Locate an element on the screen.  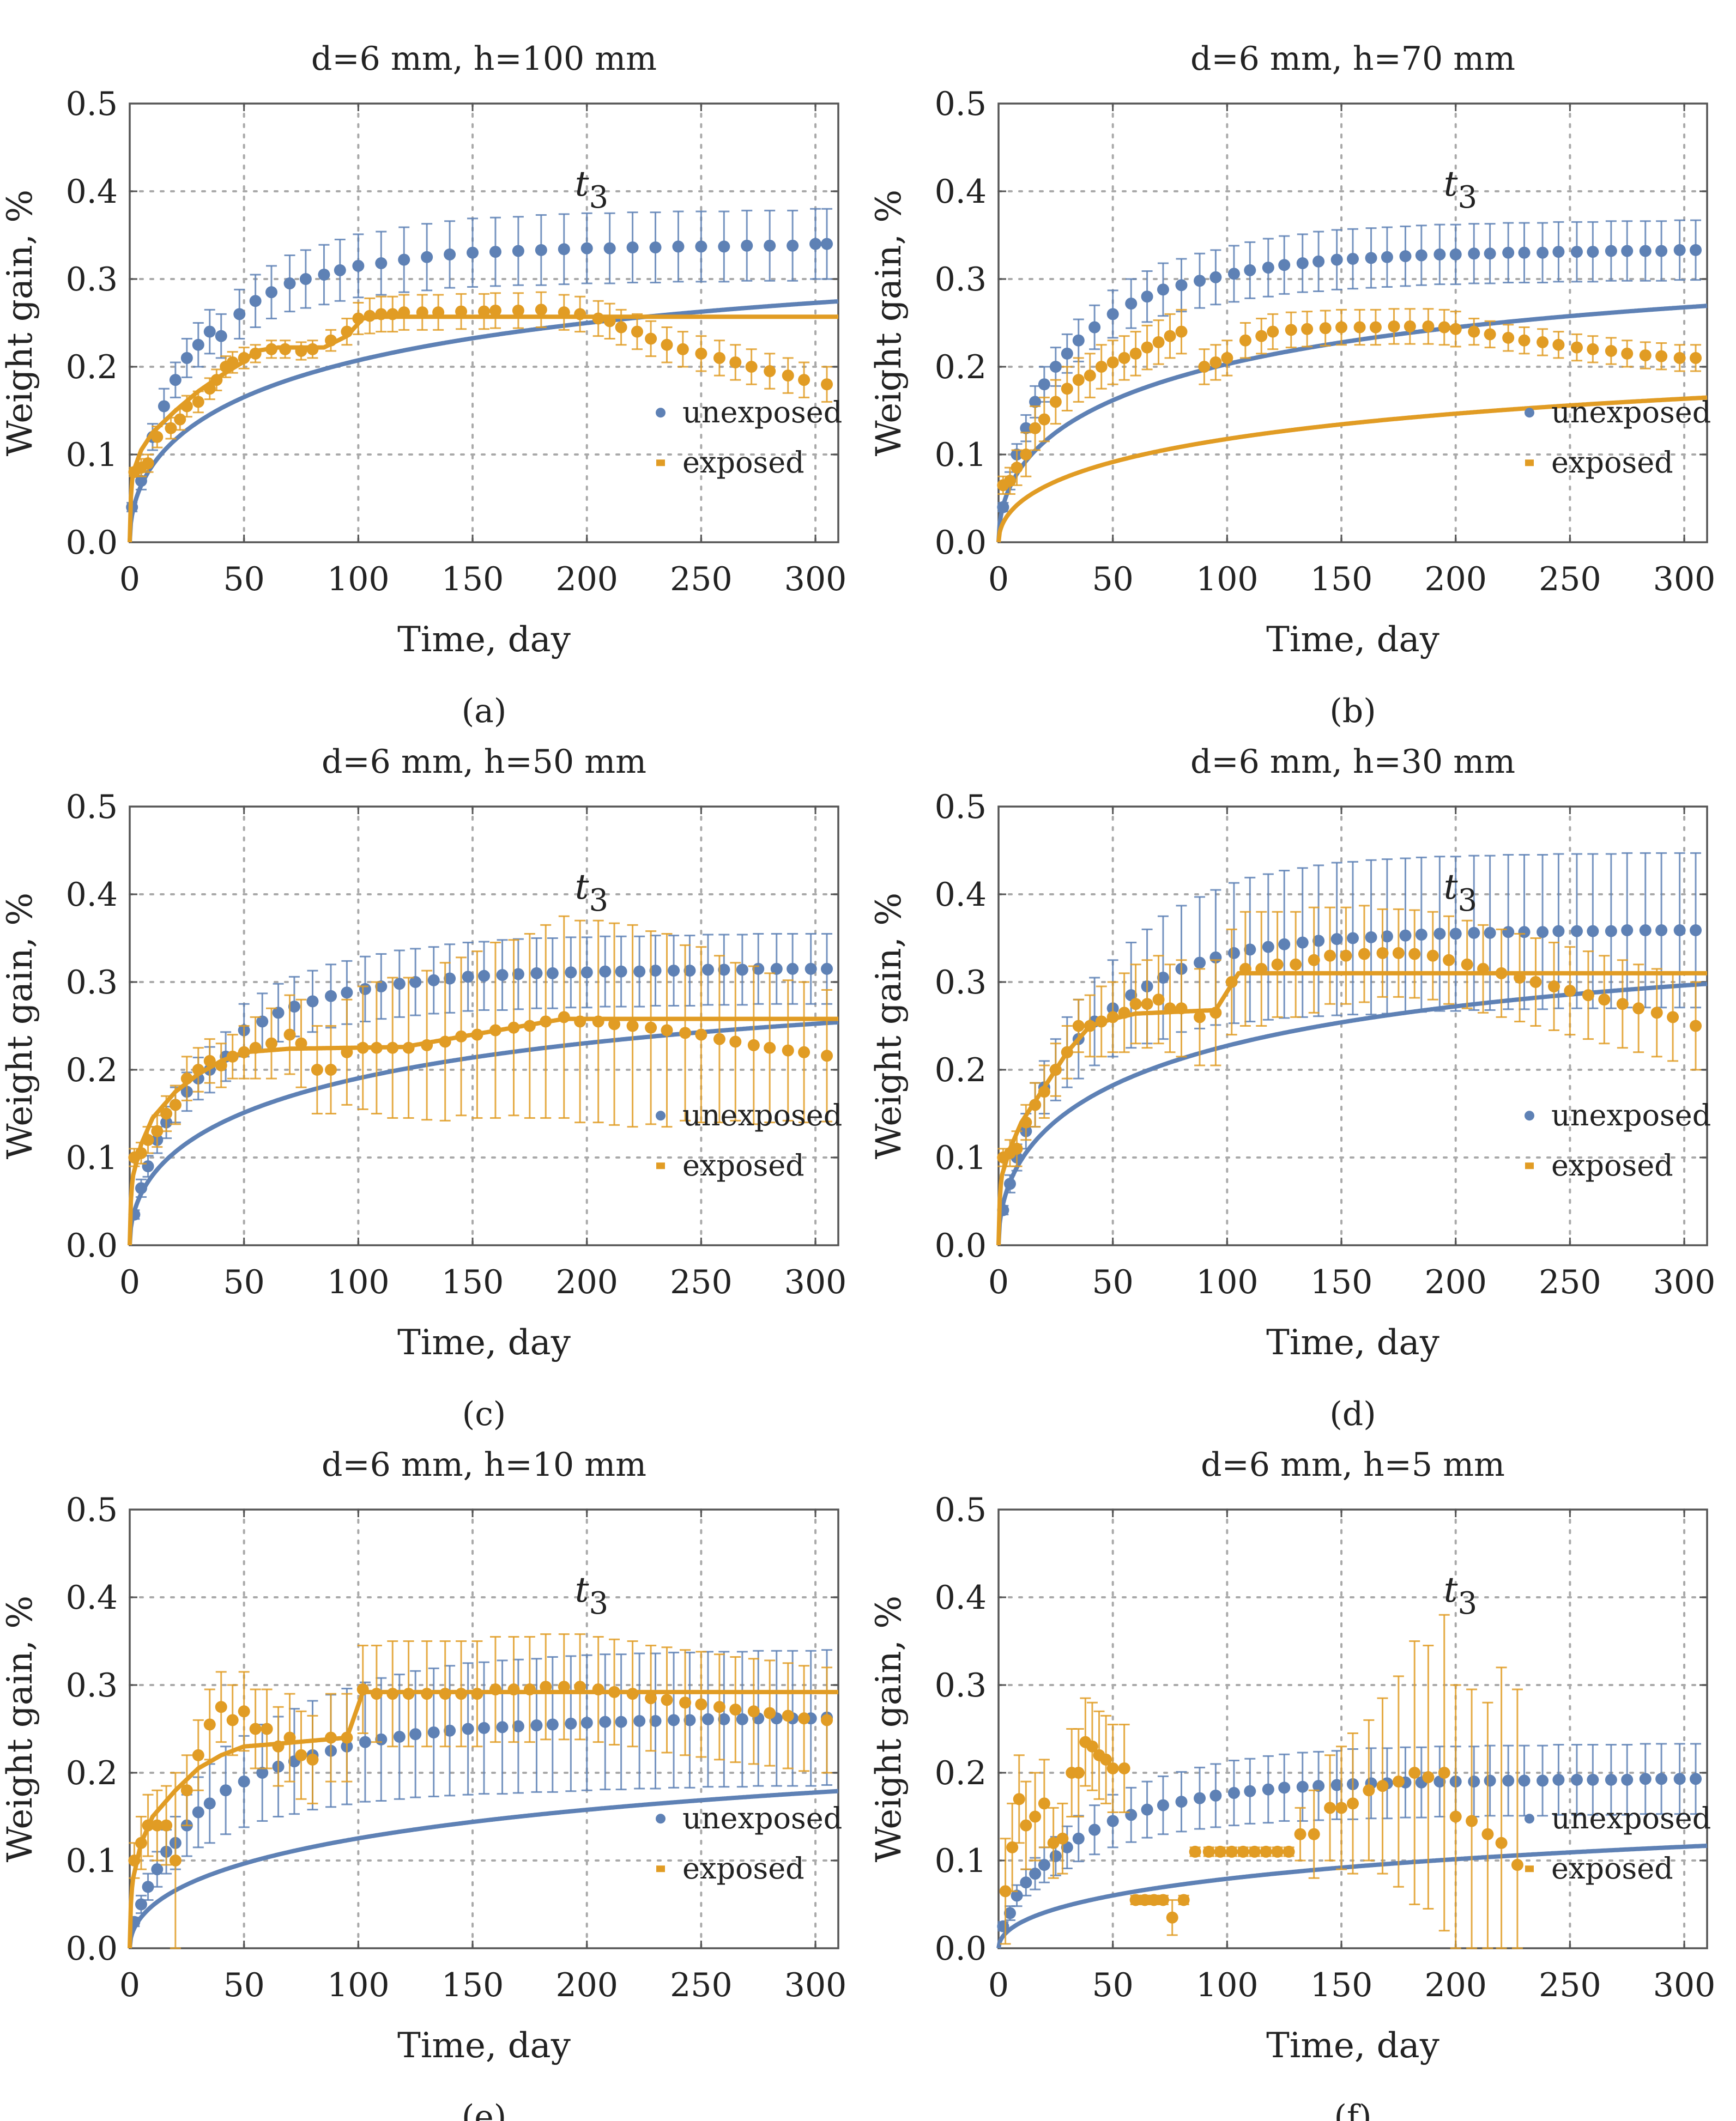
legend-marker-exposed is located at coordinates (1529, 462).